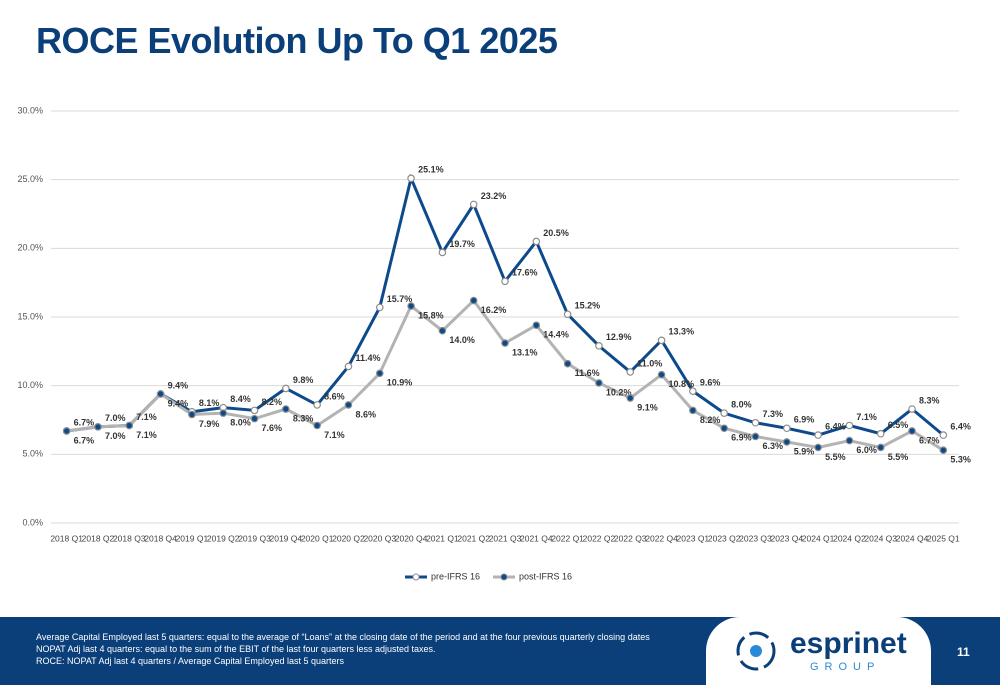 Image resolution: width=1000 pixels, height=685 pixels. What do you see at coordinates (84, 440) in the screenshot?
I see `data-label: 6.7%` at bounding box center [84, 440].